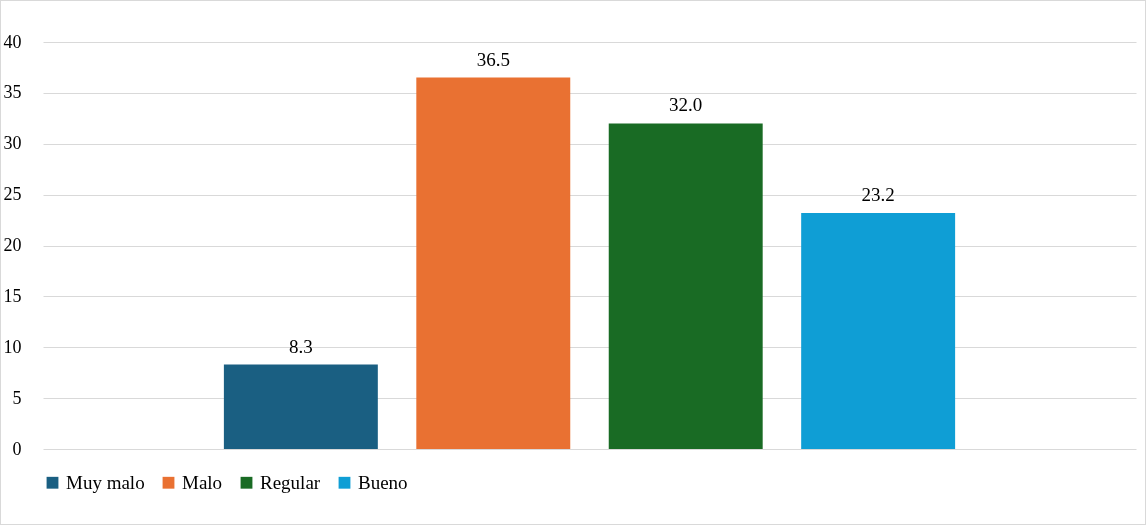  What do you see at coordinates (12, 92) in the screenshot?
I see `y-tick-label: 35` at bounding box center [12, 92].